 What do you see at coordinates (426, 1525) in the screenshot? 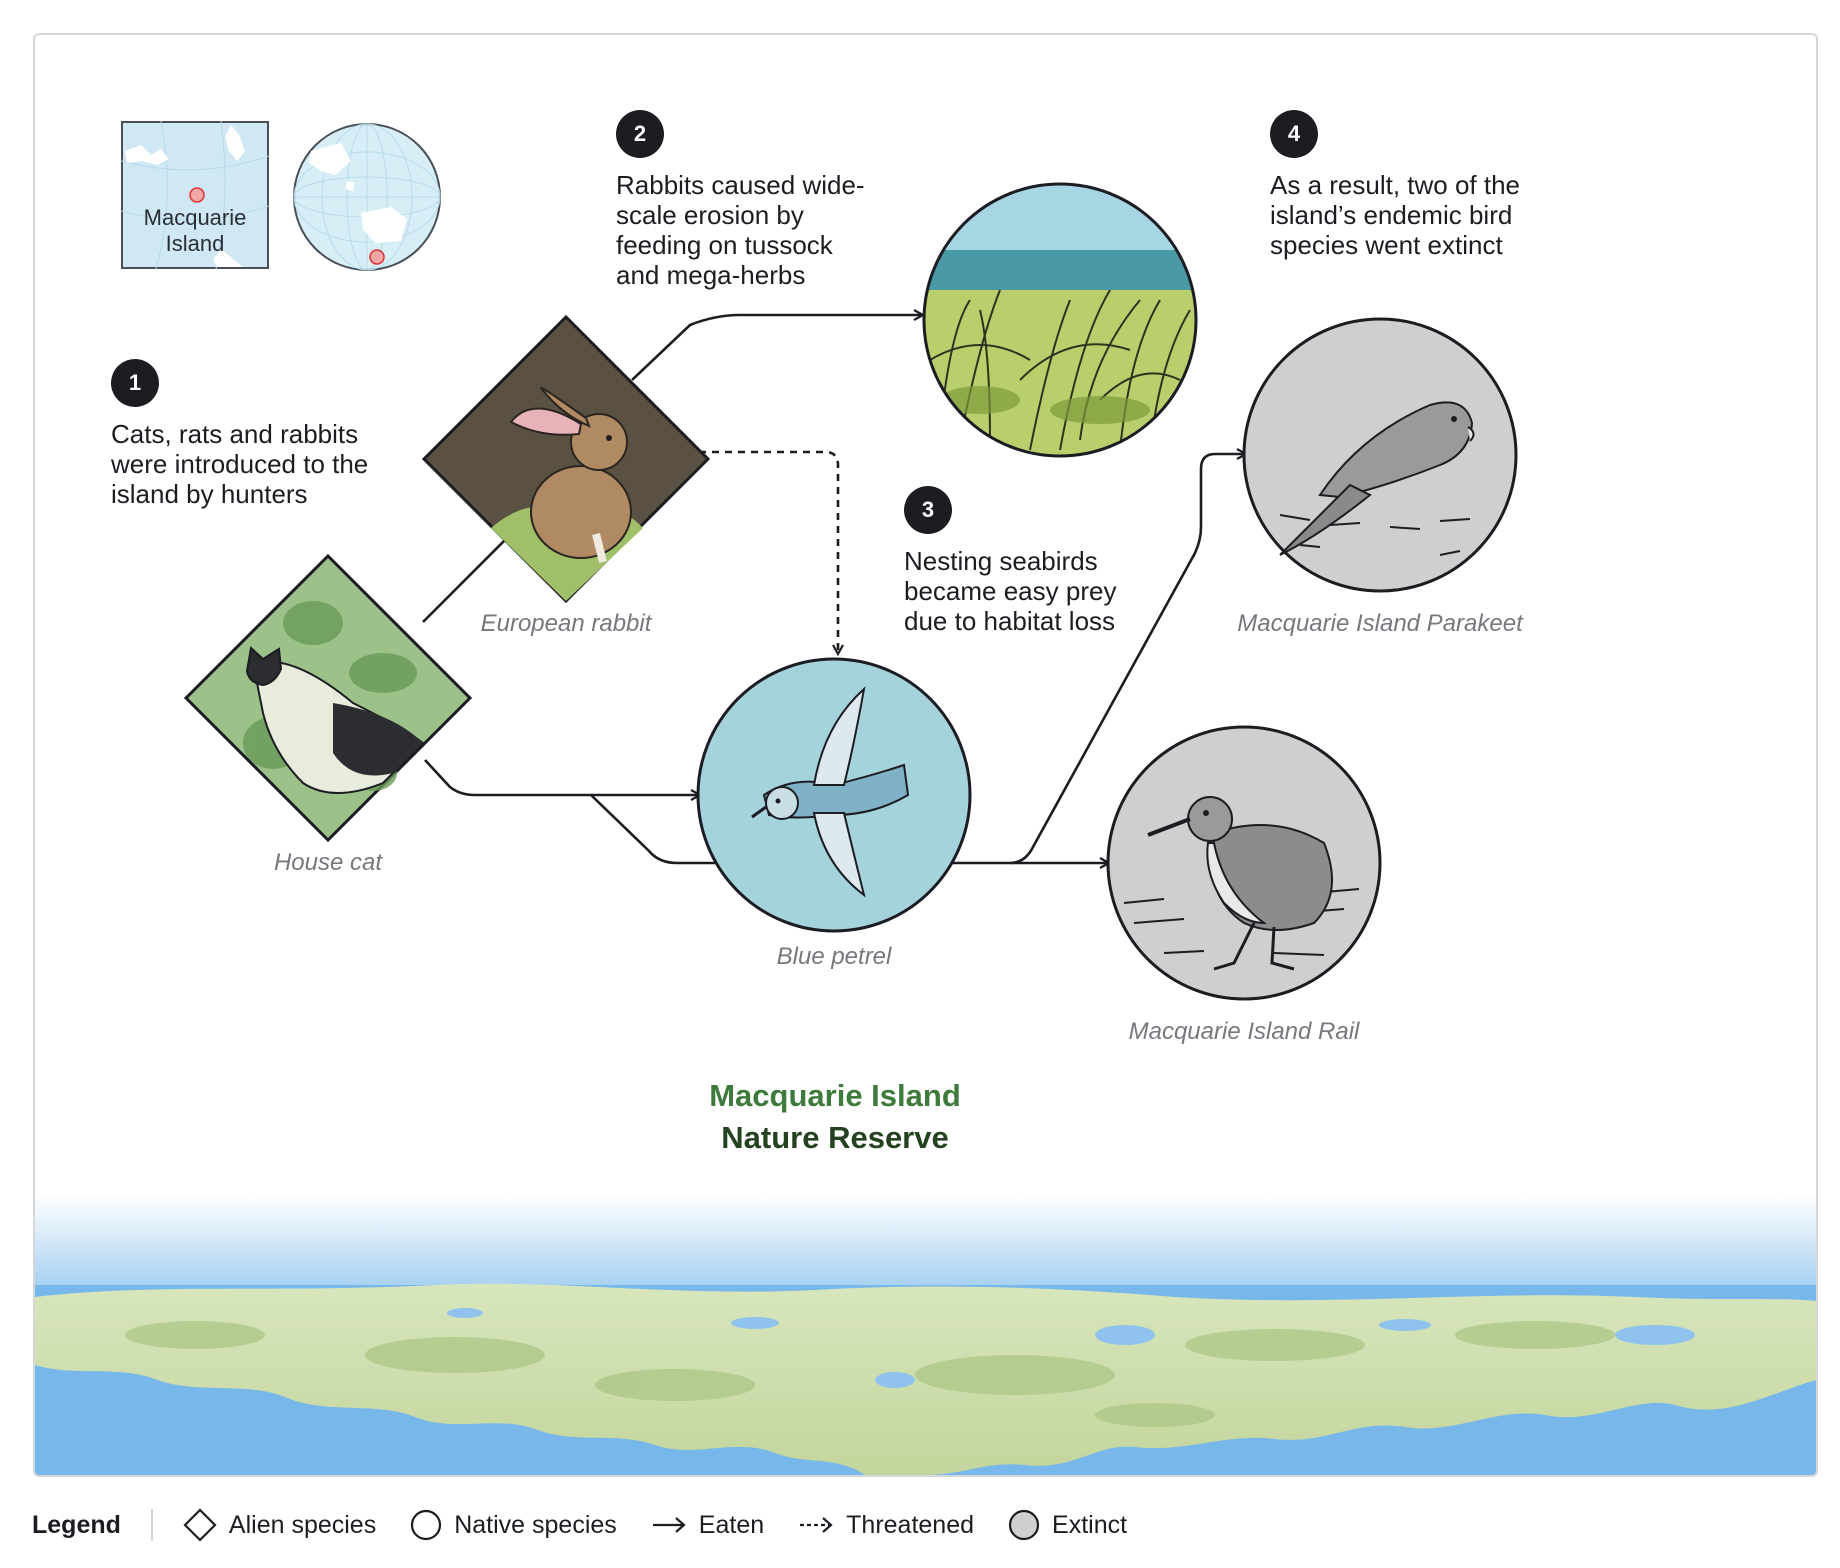
I see `circle-icon` at bounding box center [426, 1525].